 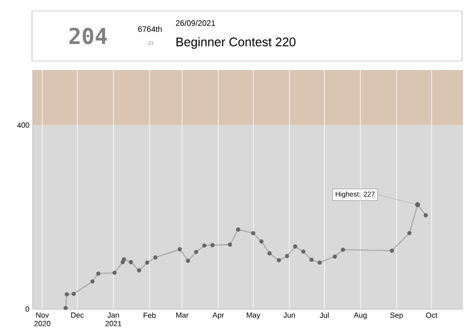 What do you see at coordinates (236, 43) in the screenshot?
I see `chart-title: Beginner Contest 220` at bounding box center [236, 43].